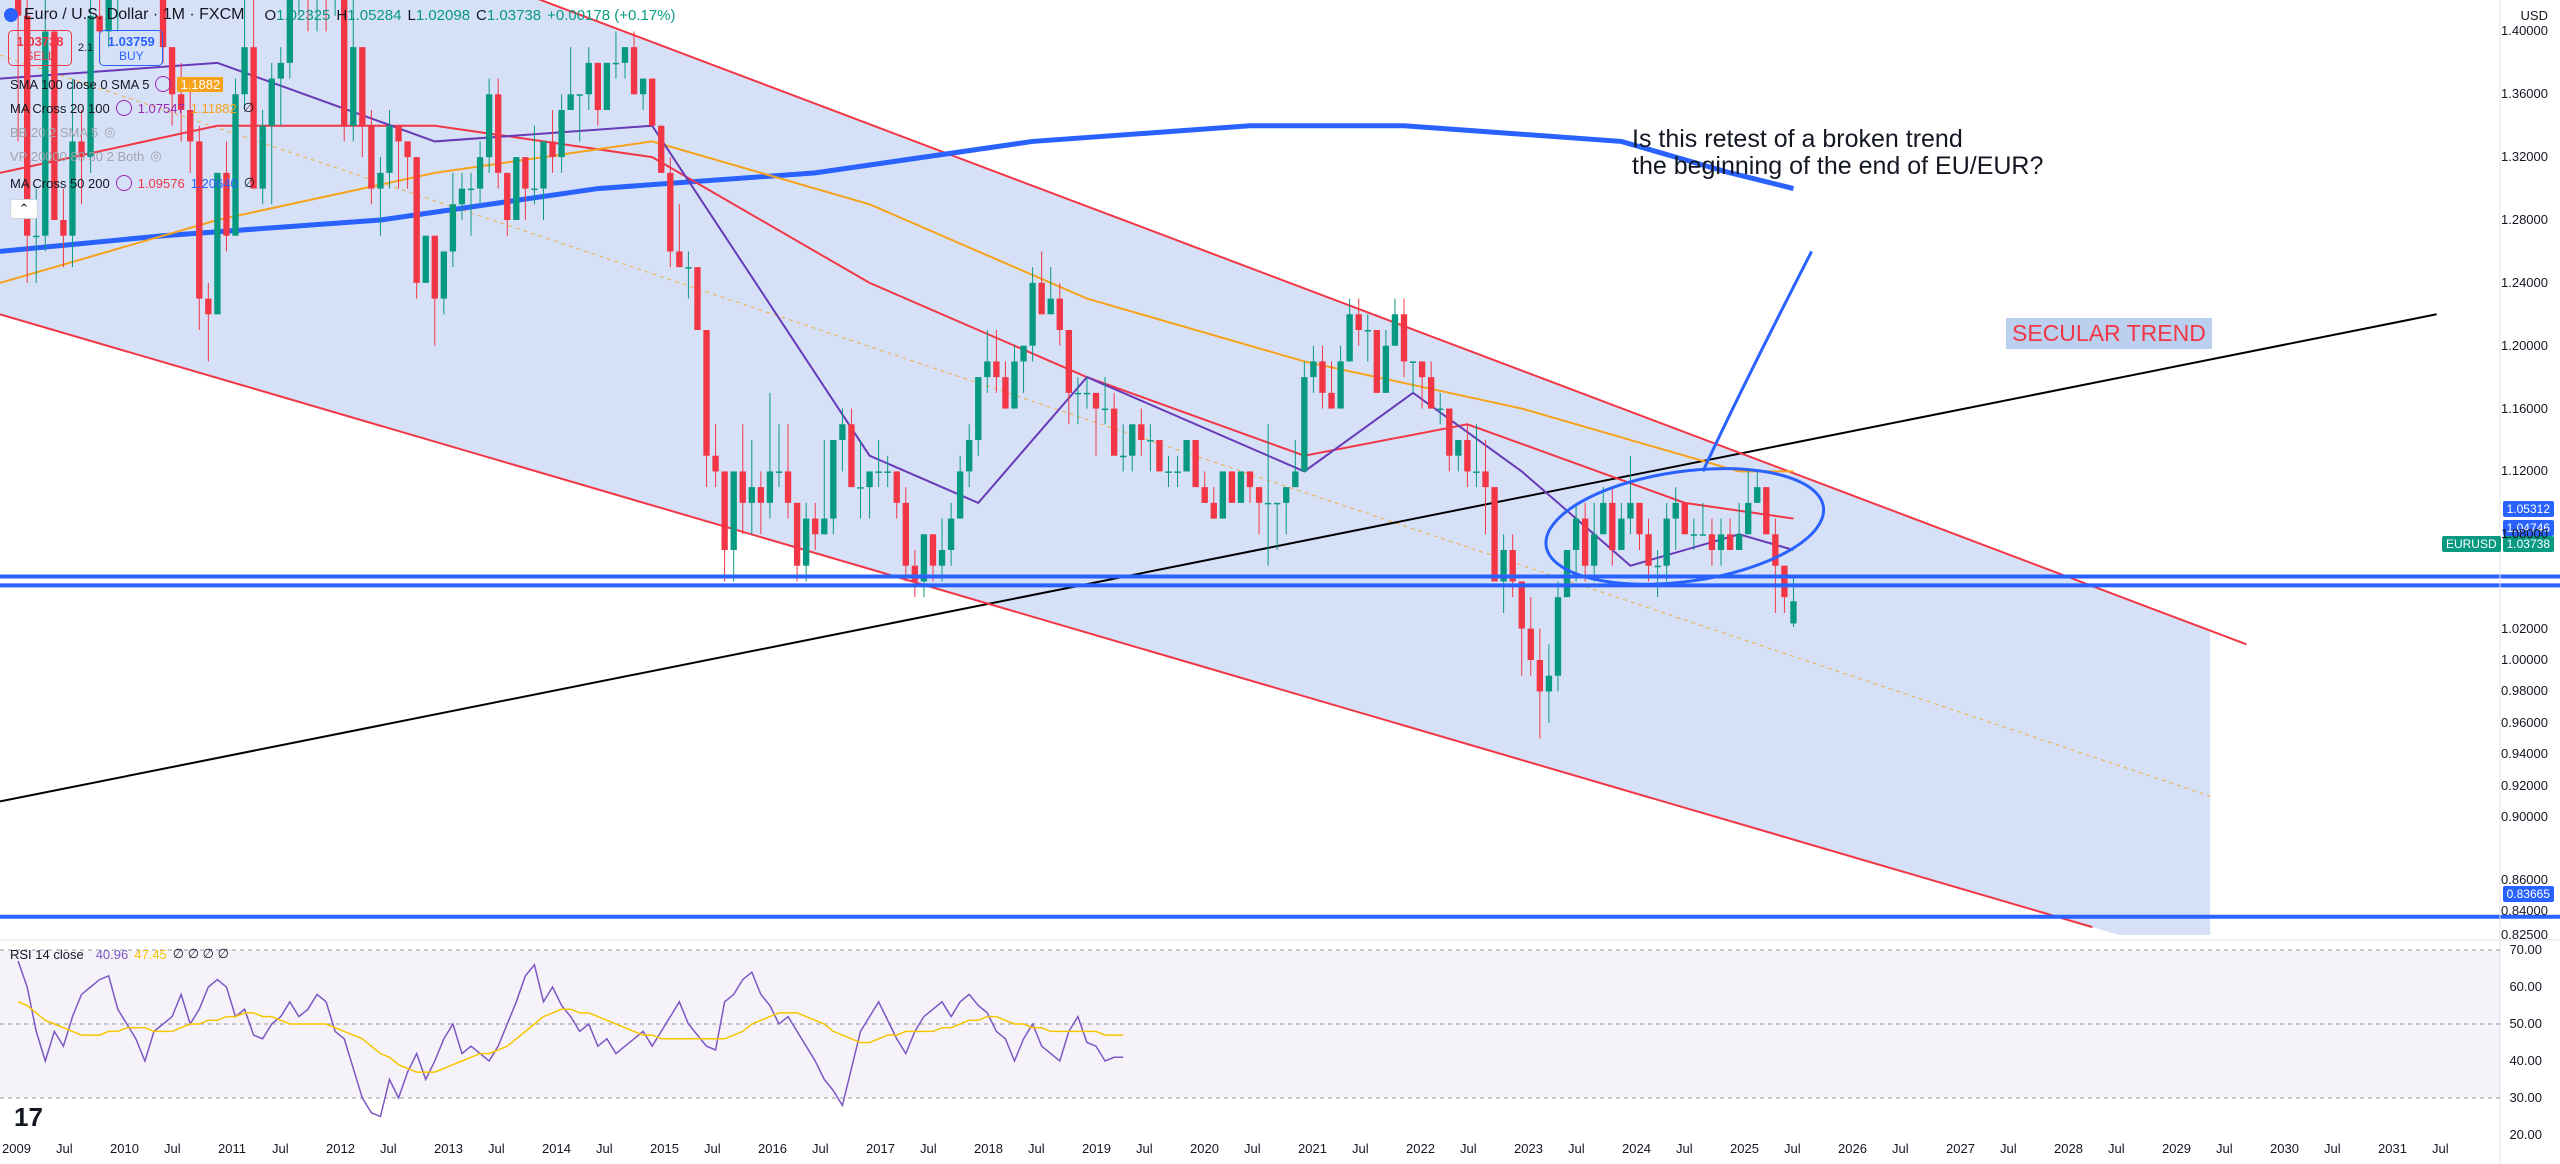 This screenshot has height=1164, width=2560. Describe the element at coordinates (448, 1148) in the screenshot. I see `time-axis-label: 2013` at that location.